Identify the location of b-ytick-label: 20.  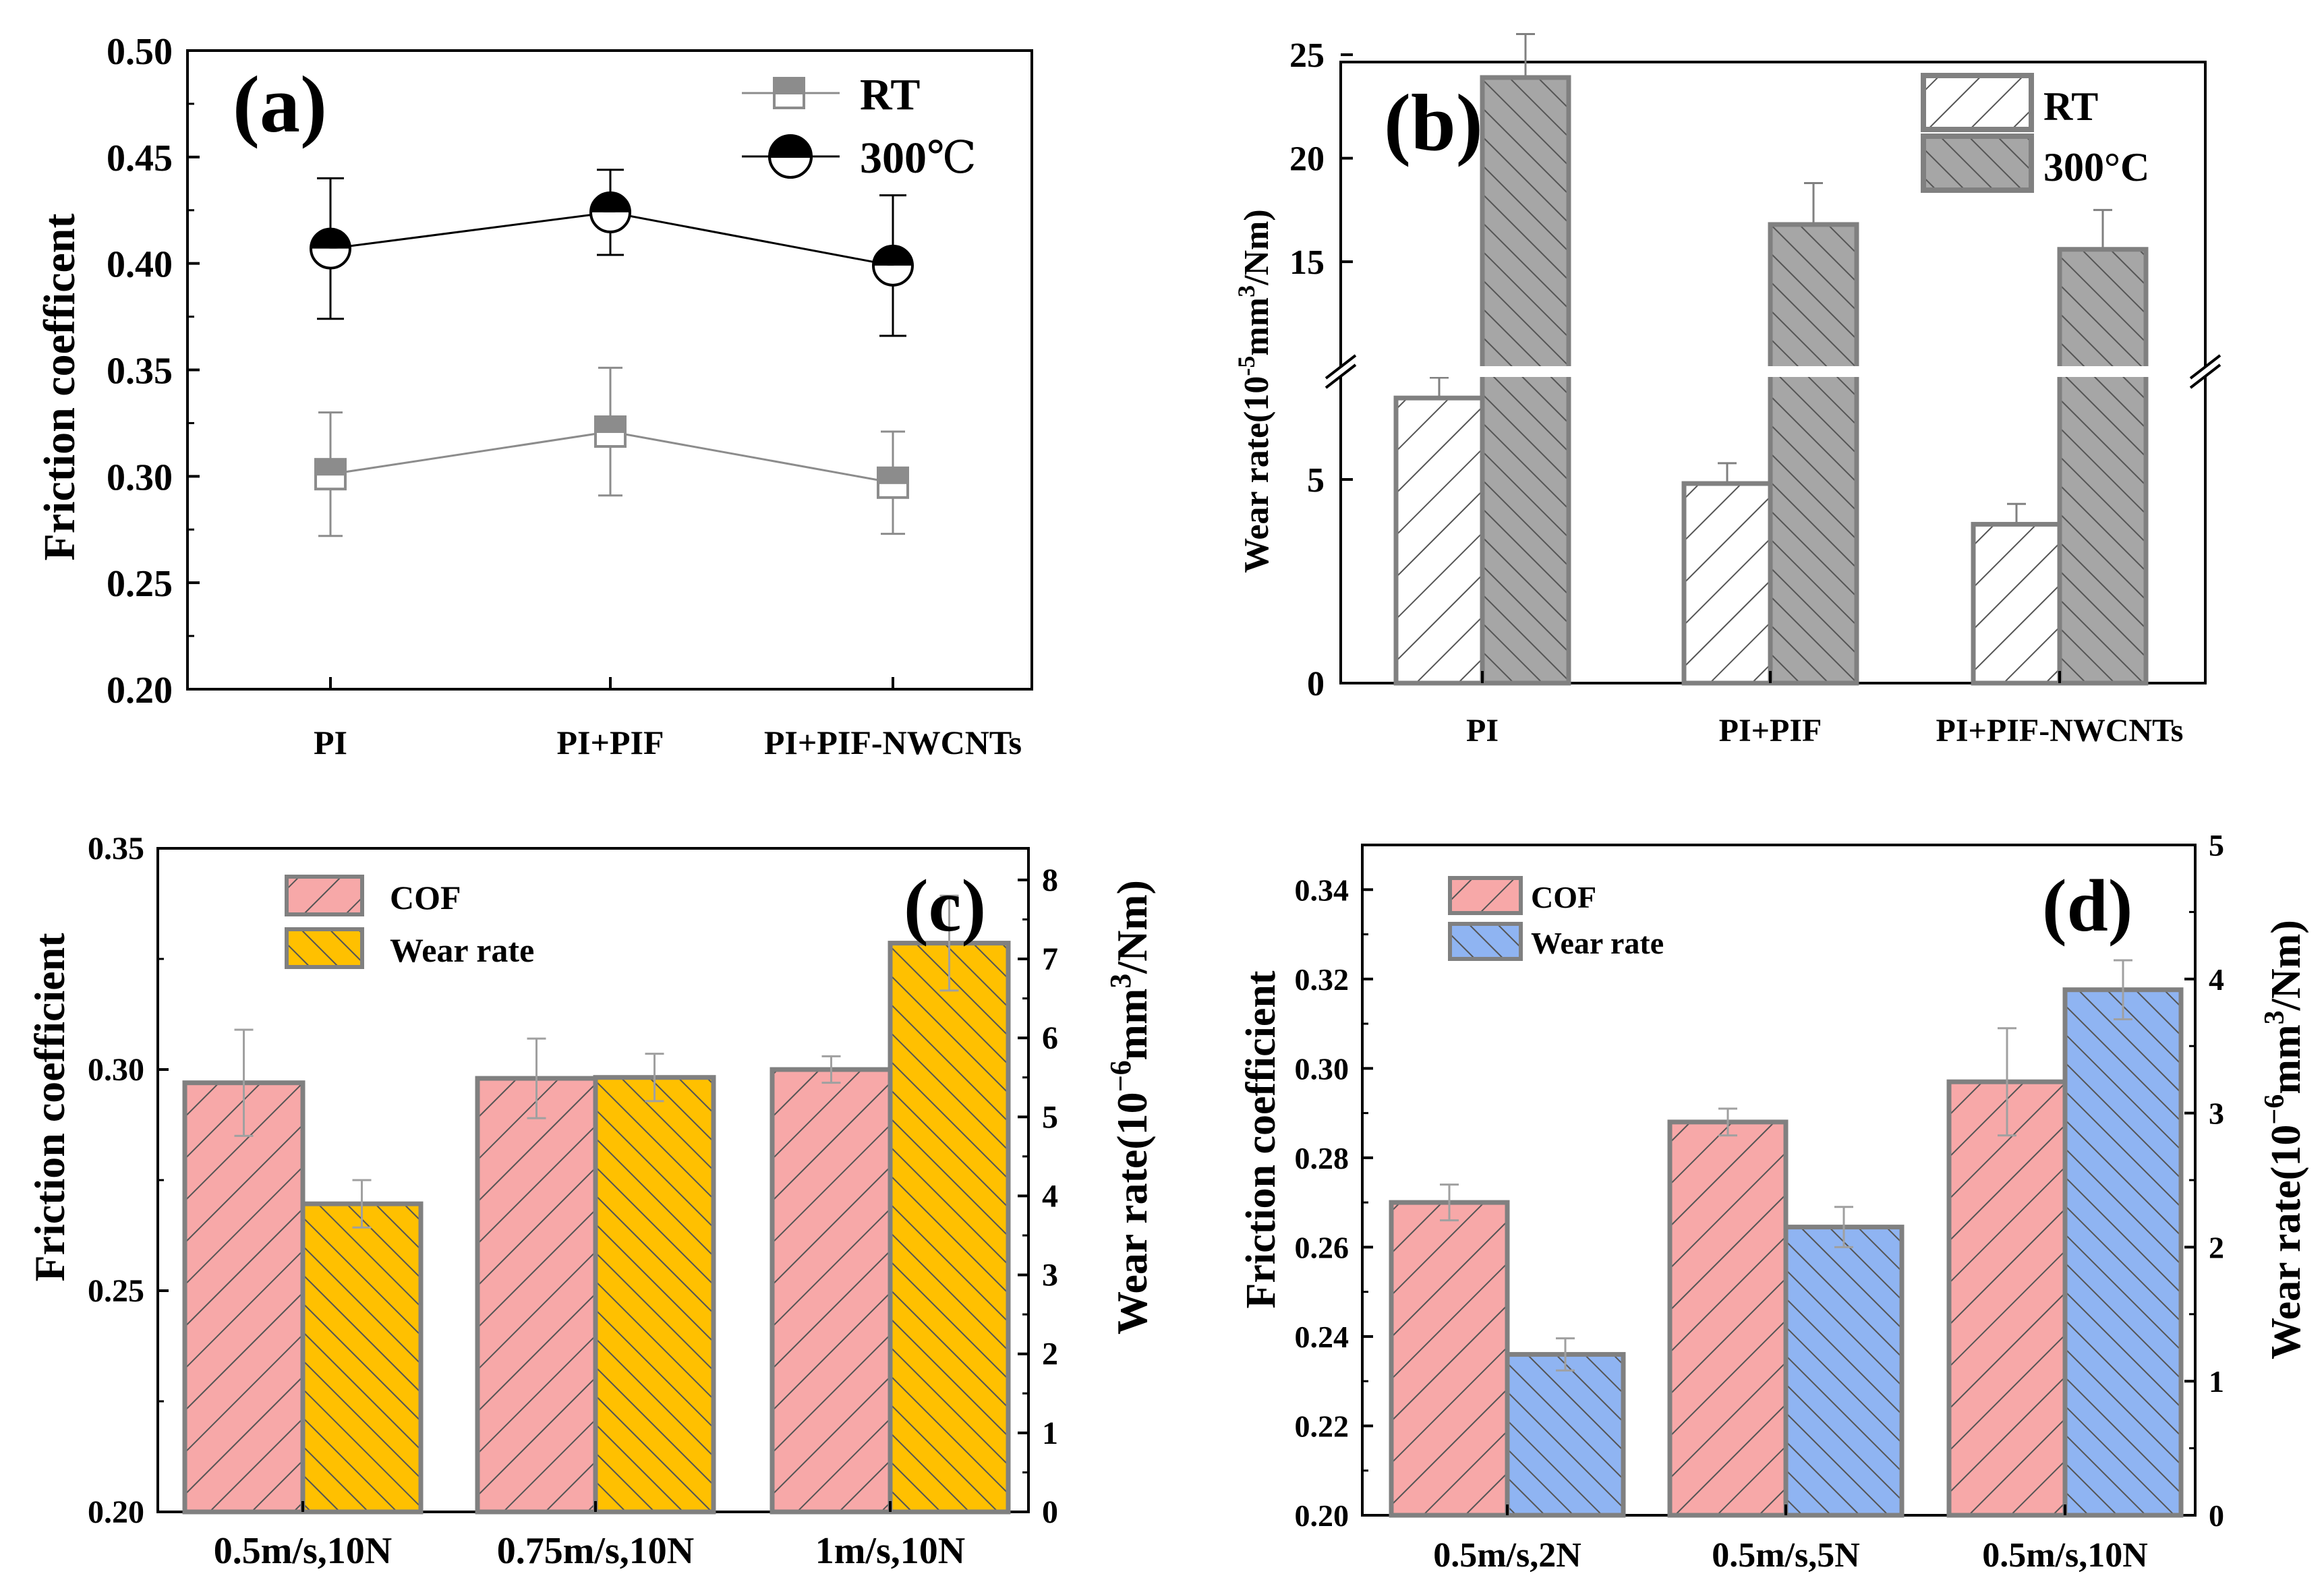
(1307, 159).